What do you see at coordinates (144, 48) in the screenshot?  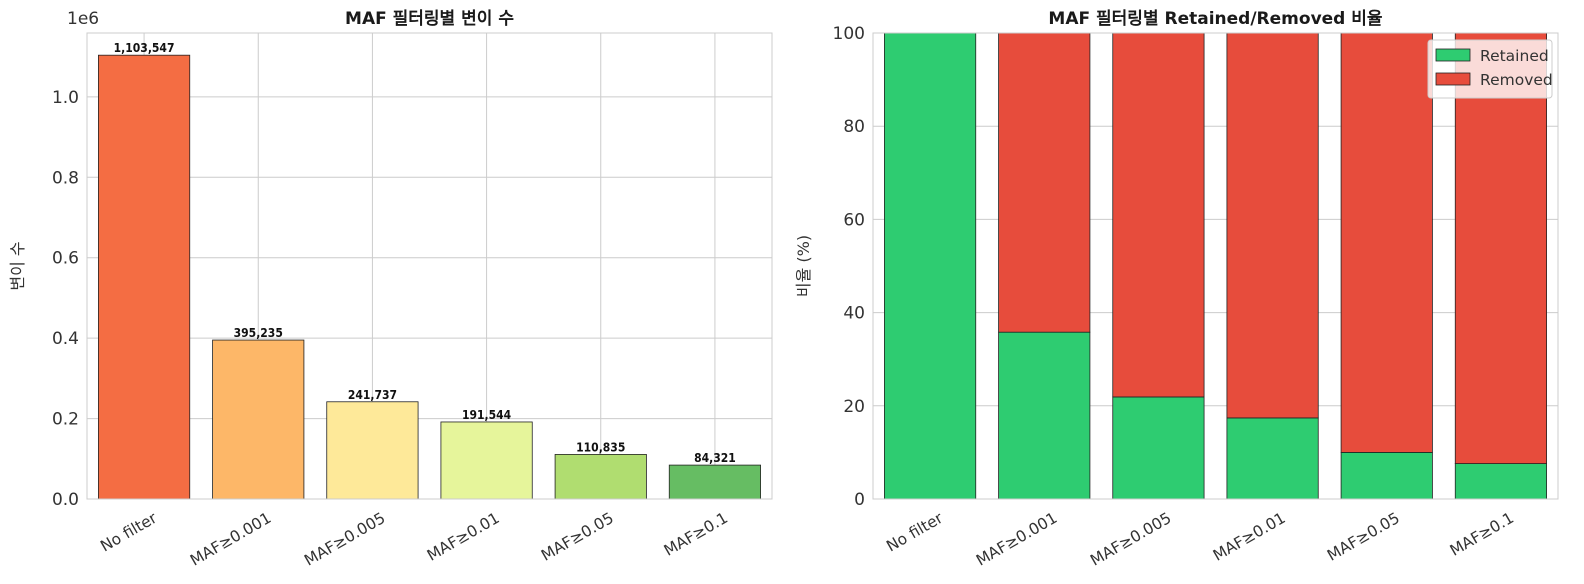 I see `data-label: 1,103,547` at bounding box center [144, 48].